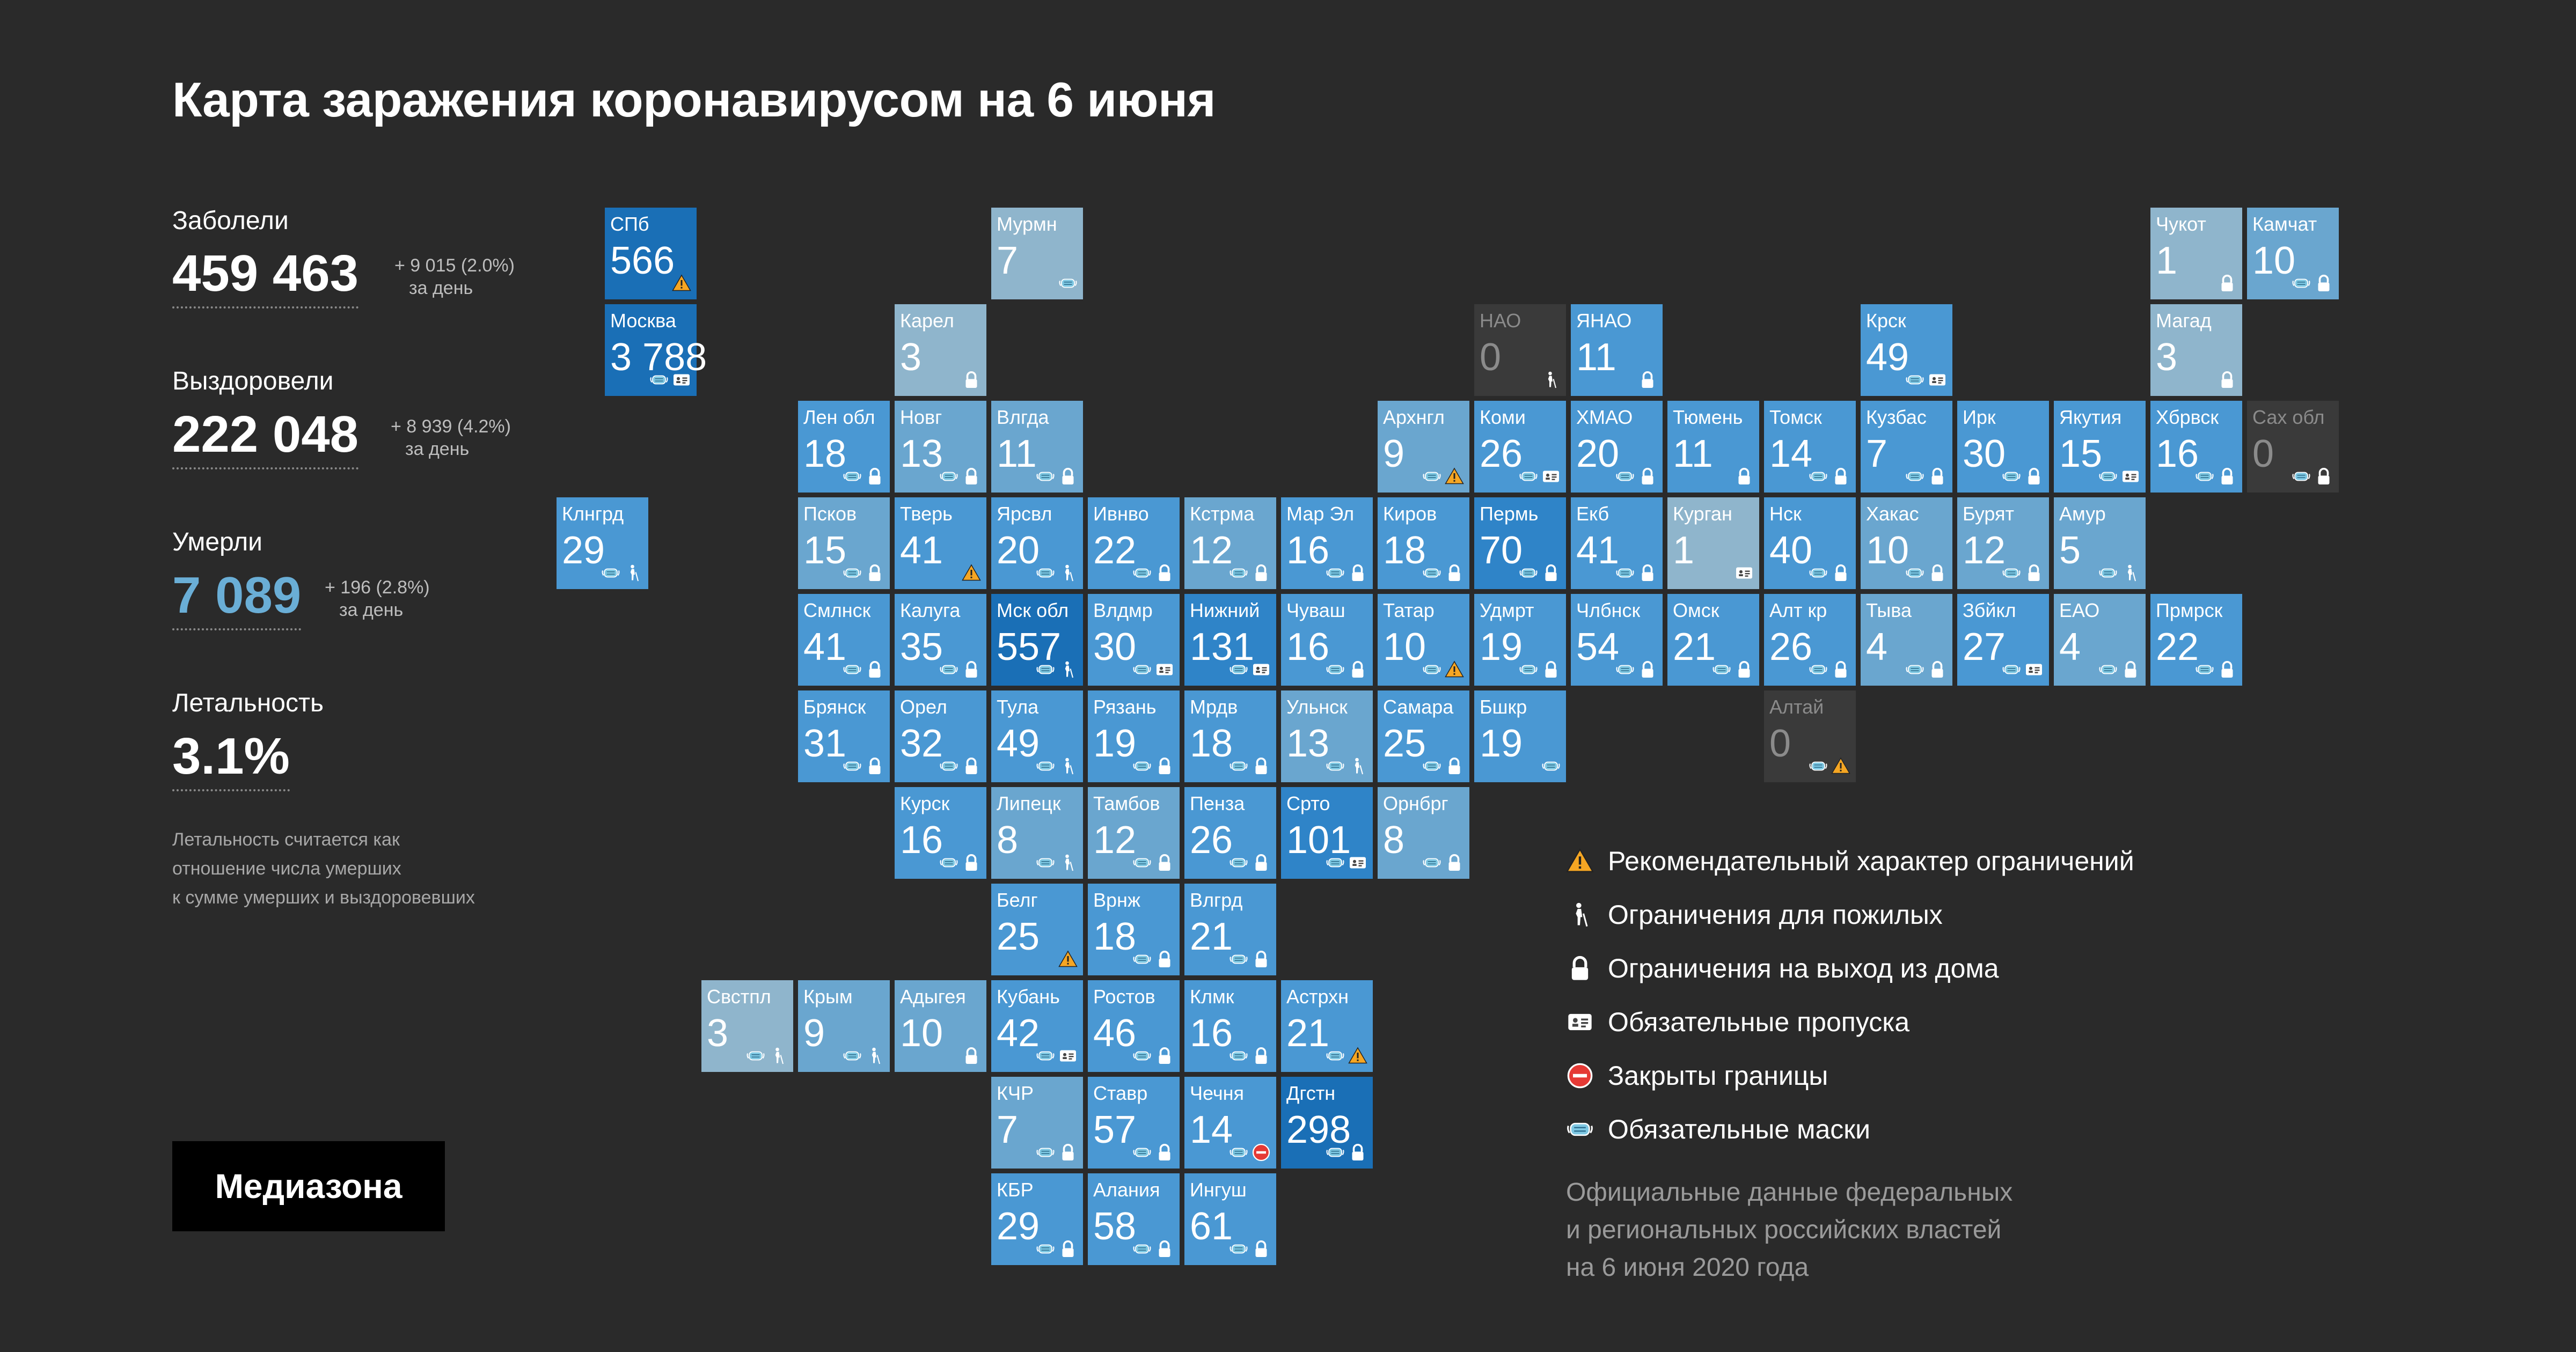 The height and width of the screenshot is (1352, 2576). What do you see at coordinates (308, 1186) in the screenshot?
I see `mediazona-logo: Медиазона` at bounding box center [308, 1186].